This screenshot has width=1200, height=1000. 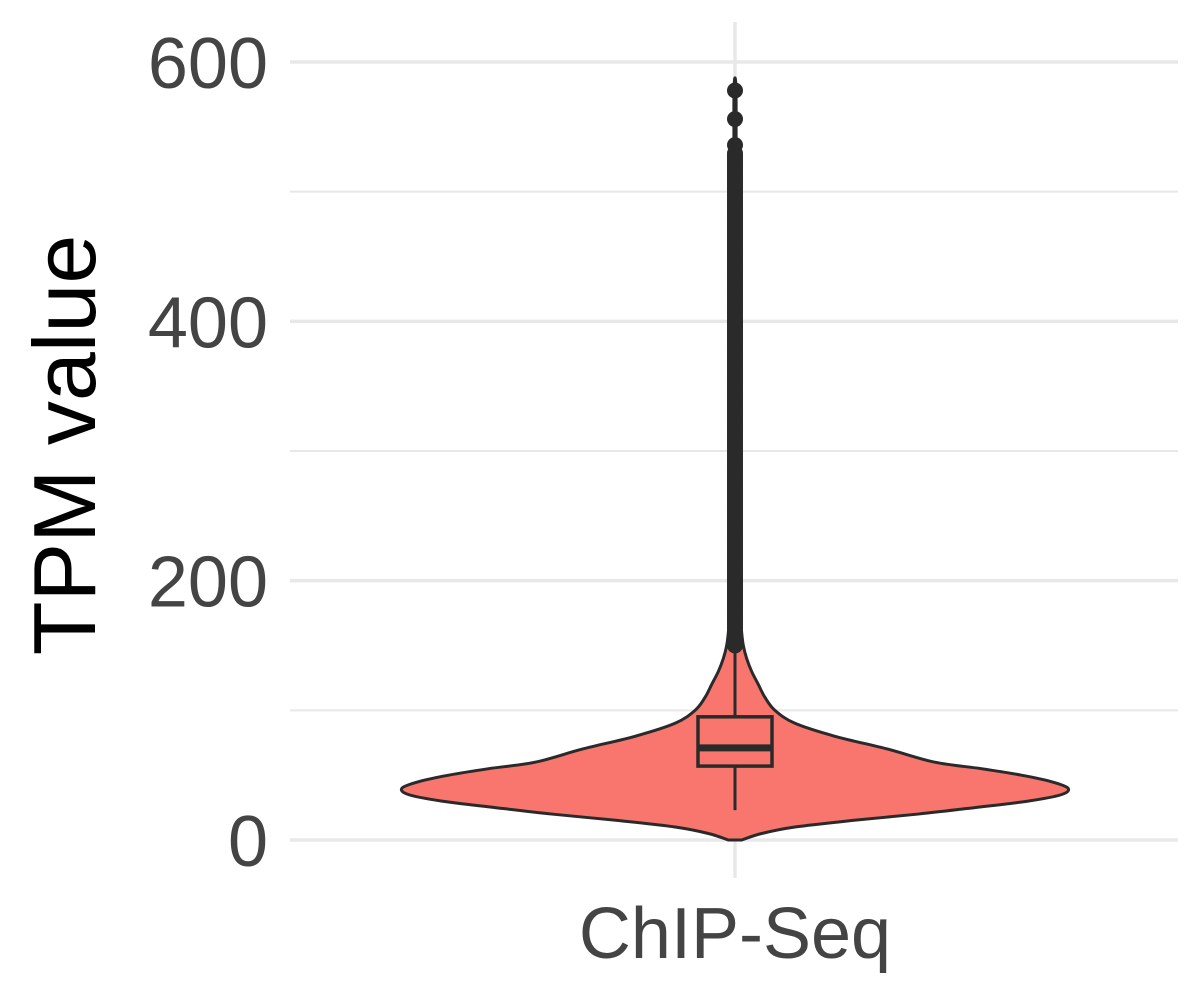 What do you see at coordinates (208, 64) in the screenshot?
I see `y-tick-label: 600` at bounding box center [208, 64].